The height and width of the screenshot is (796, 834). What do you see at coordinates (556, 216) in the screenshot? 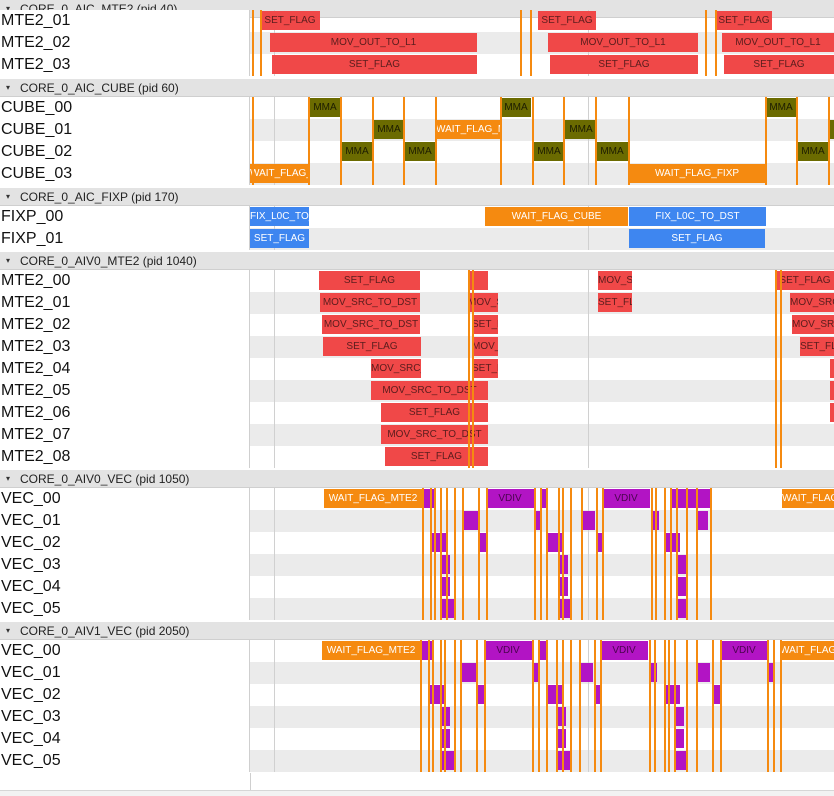
I see `event-slice: WAIT_FLAG_CUBE` at bounding box center [556, 216].